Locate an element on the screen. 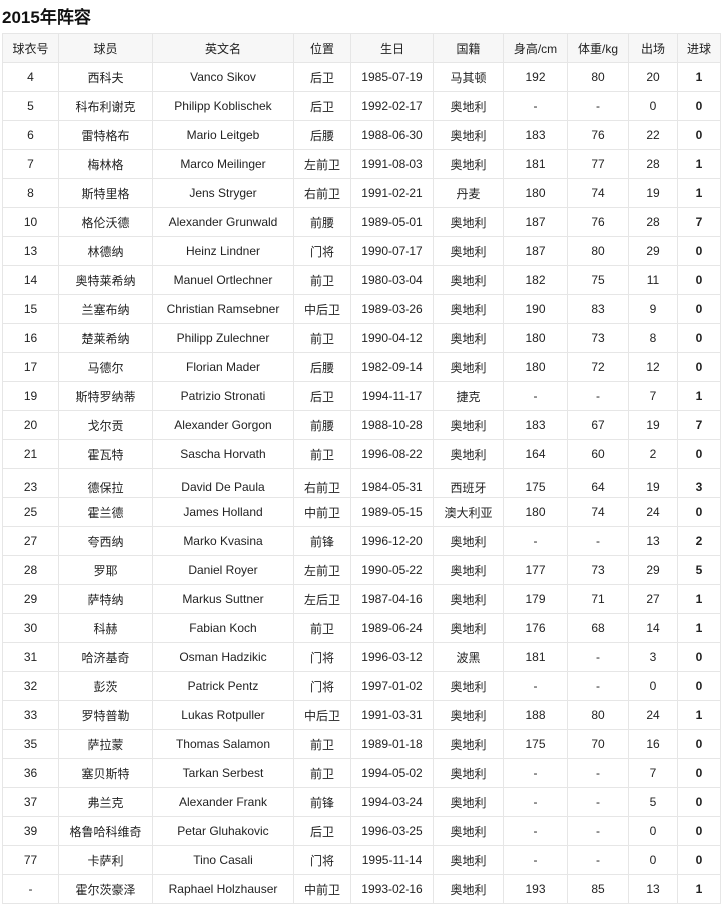 This screenshot has height=907, width=723. cell-english-name: Mario Leitgeb is located at coordinates (223, 135).